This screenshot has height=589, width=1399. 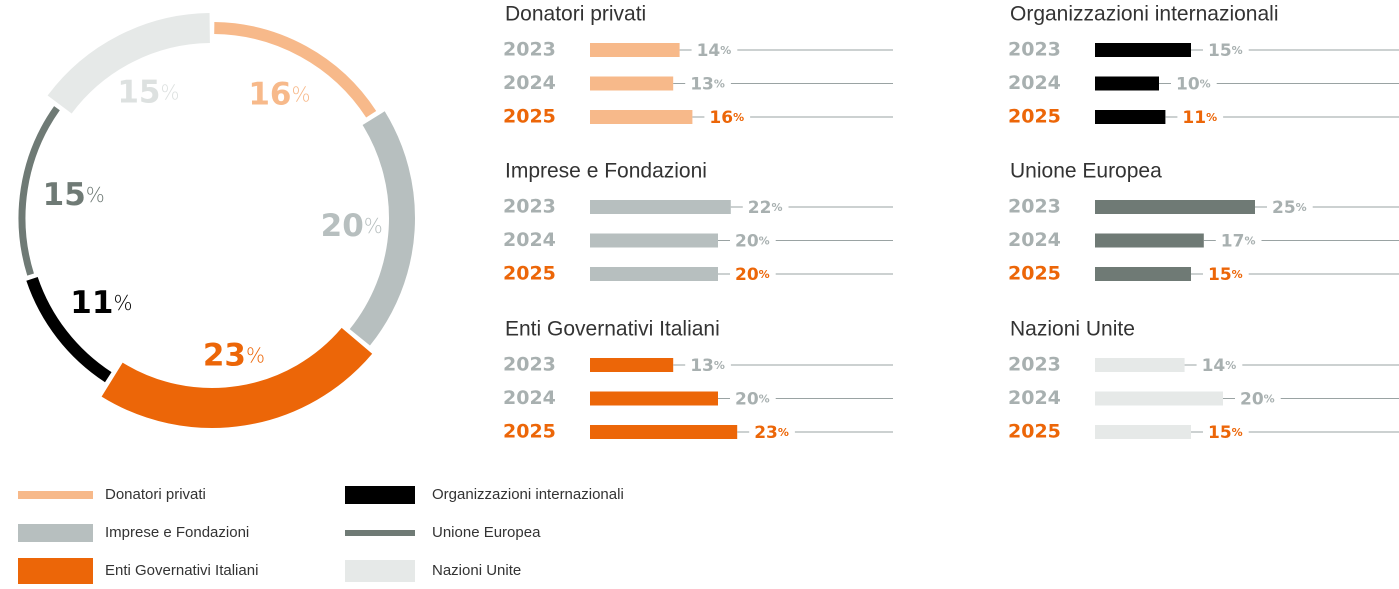 I want to click on legend-label: Nazioni Unite, so click(x=476, y=570).